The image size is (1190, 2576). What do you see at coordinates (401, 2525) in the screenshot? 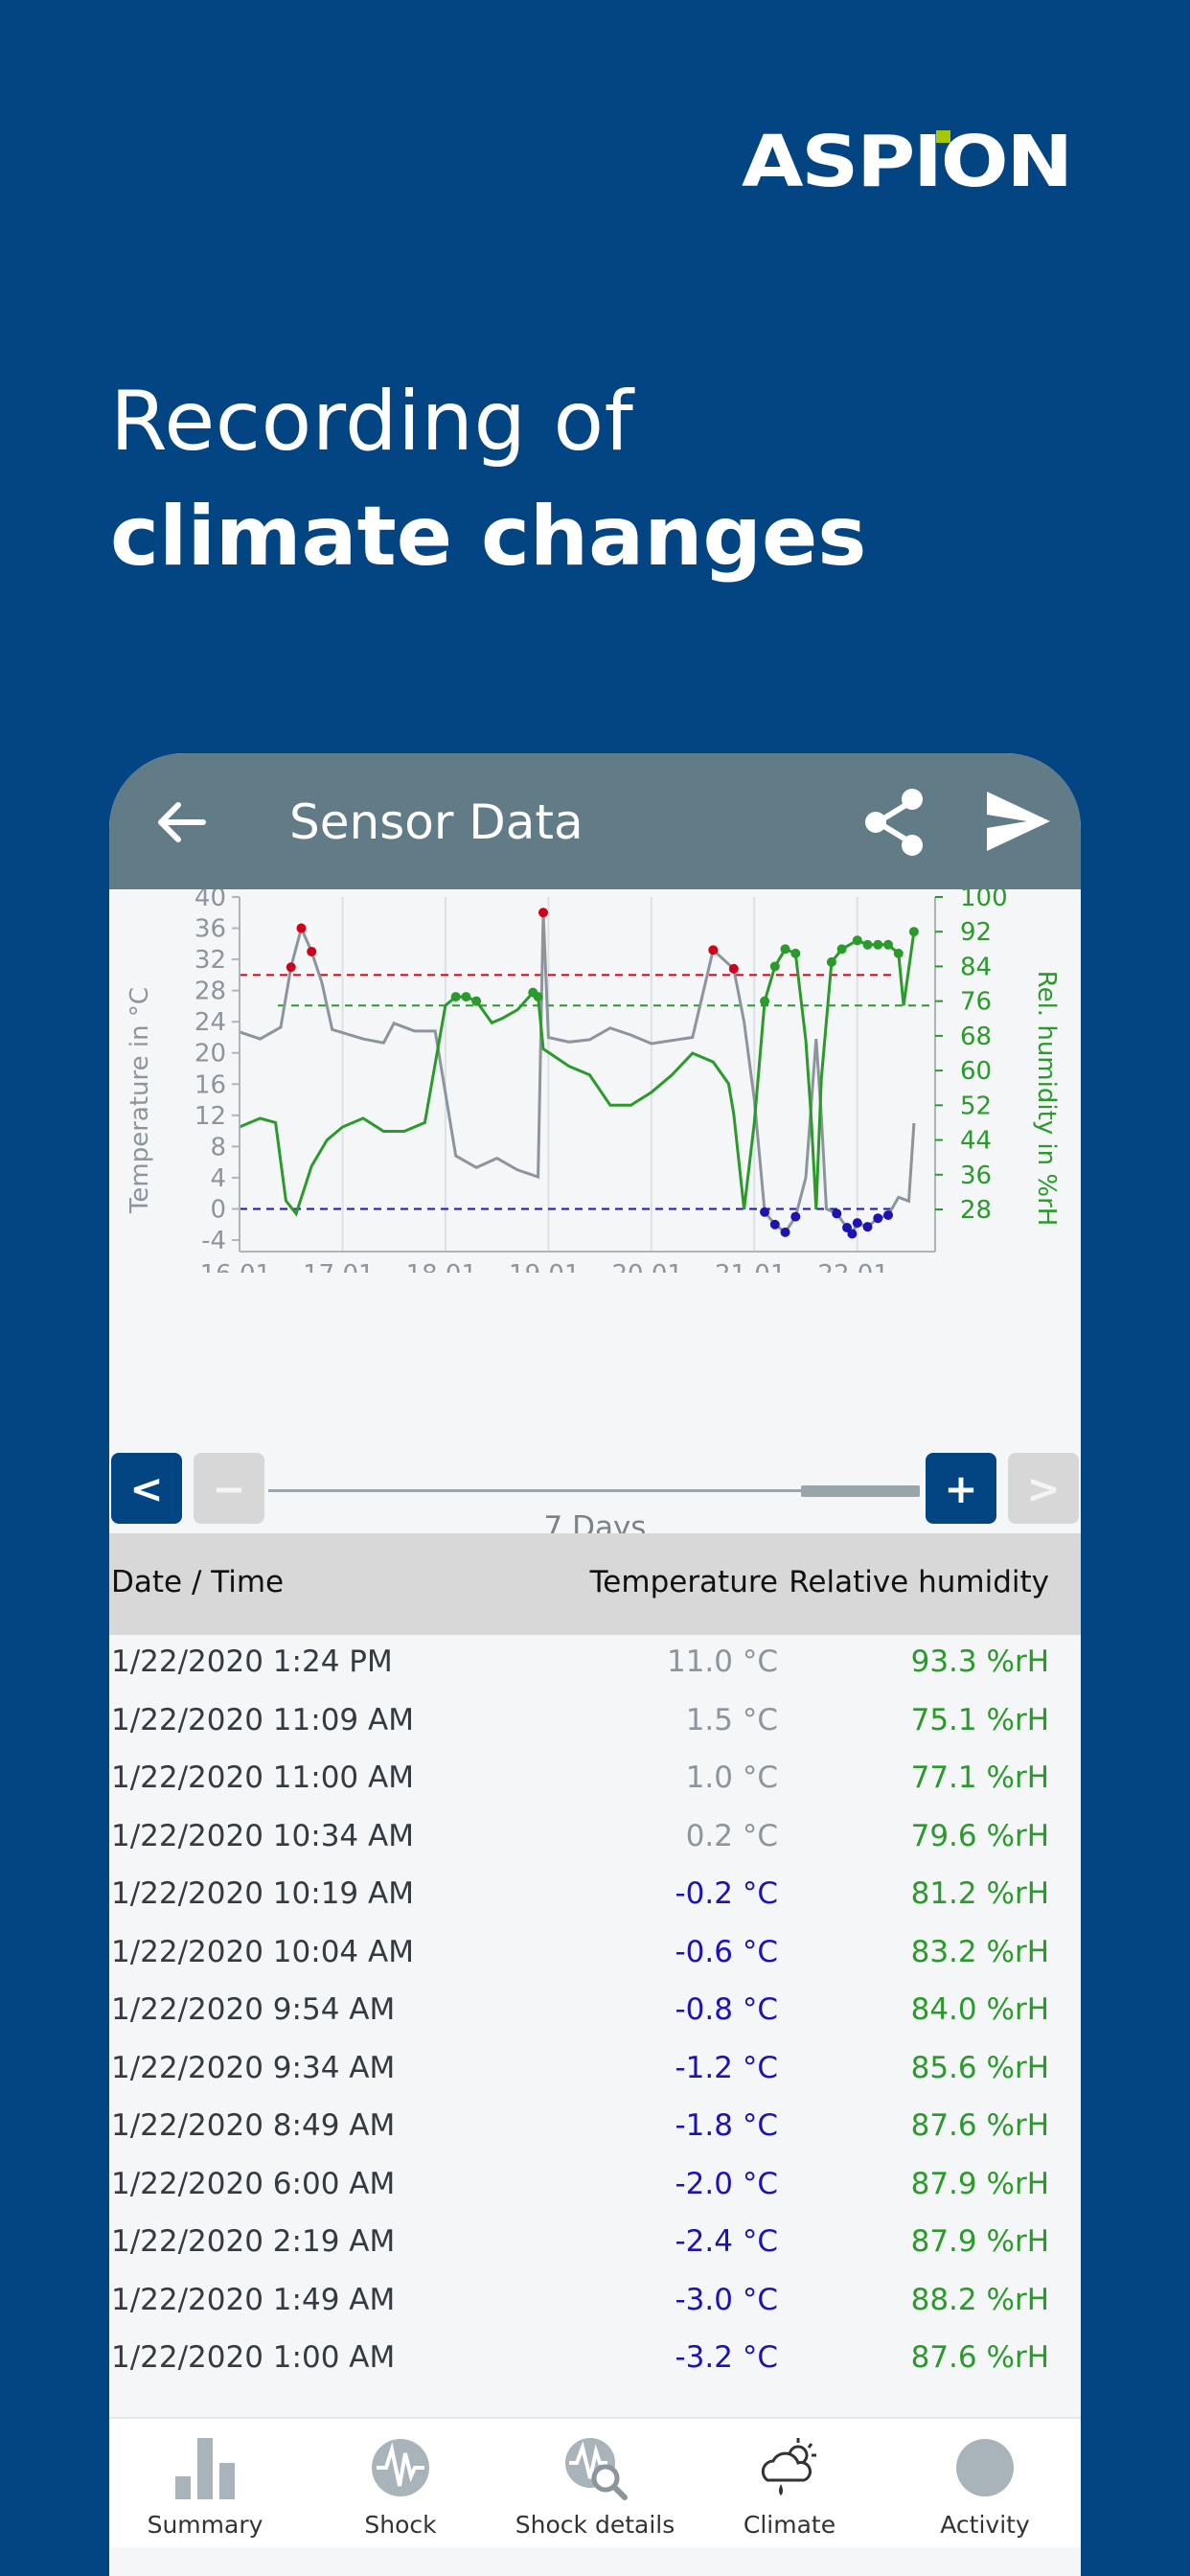
I see `tab-label: Shock` at bounding box center [401, 2525].